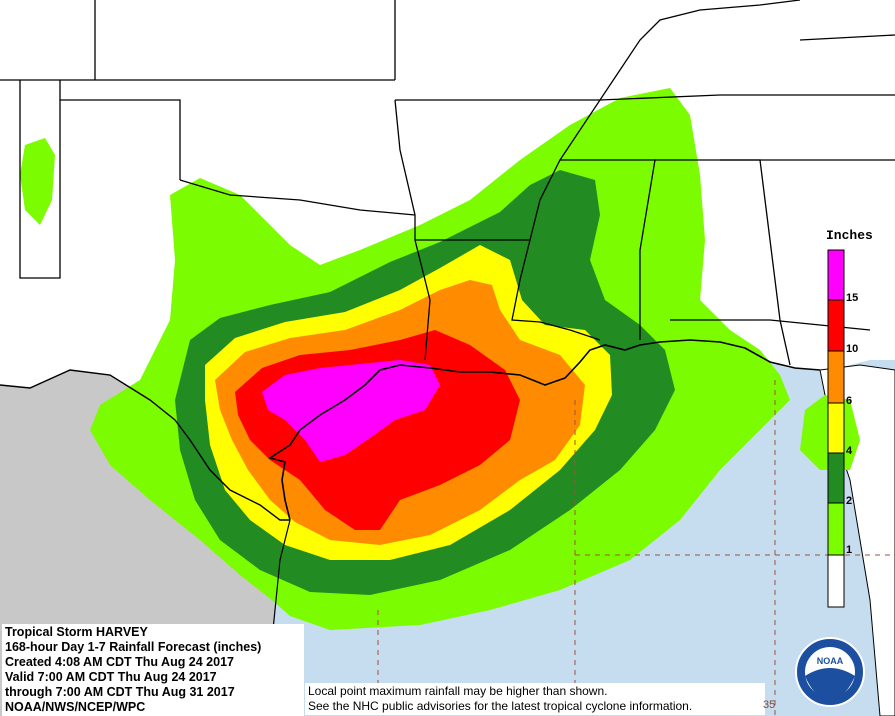  Describe the element at coordinates (769, 705) in the screenshot. I see `grid-edge-label: 35` at that location.